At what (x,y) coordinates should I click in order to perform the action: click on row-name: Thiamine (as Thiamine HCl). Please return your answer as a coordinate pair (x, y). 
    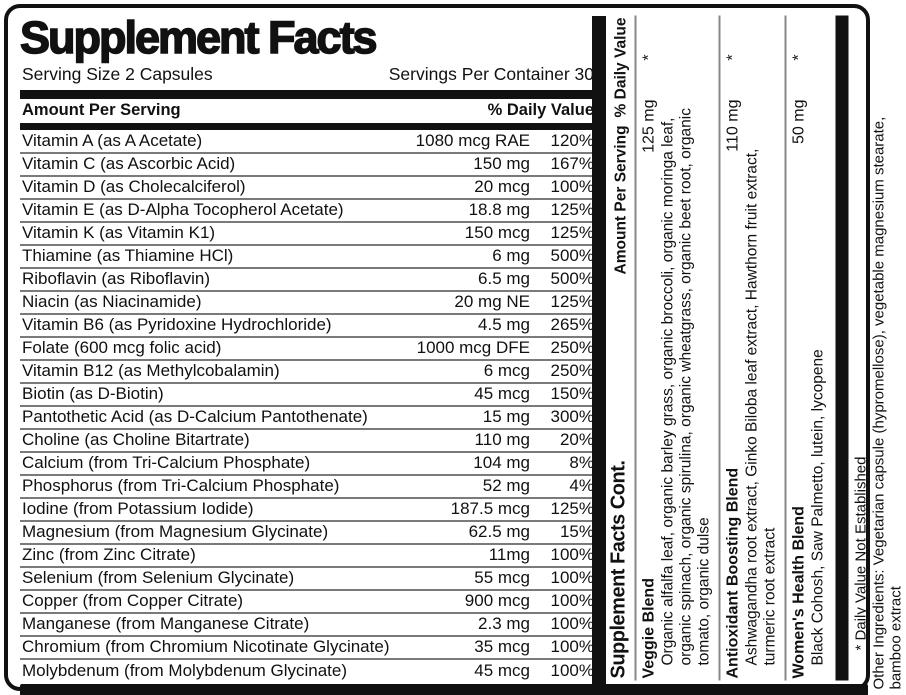
    Looking at the image, I should click on (128, 256).